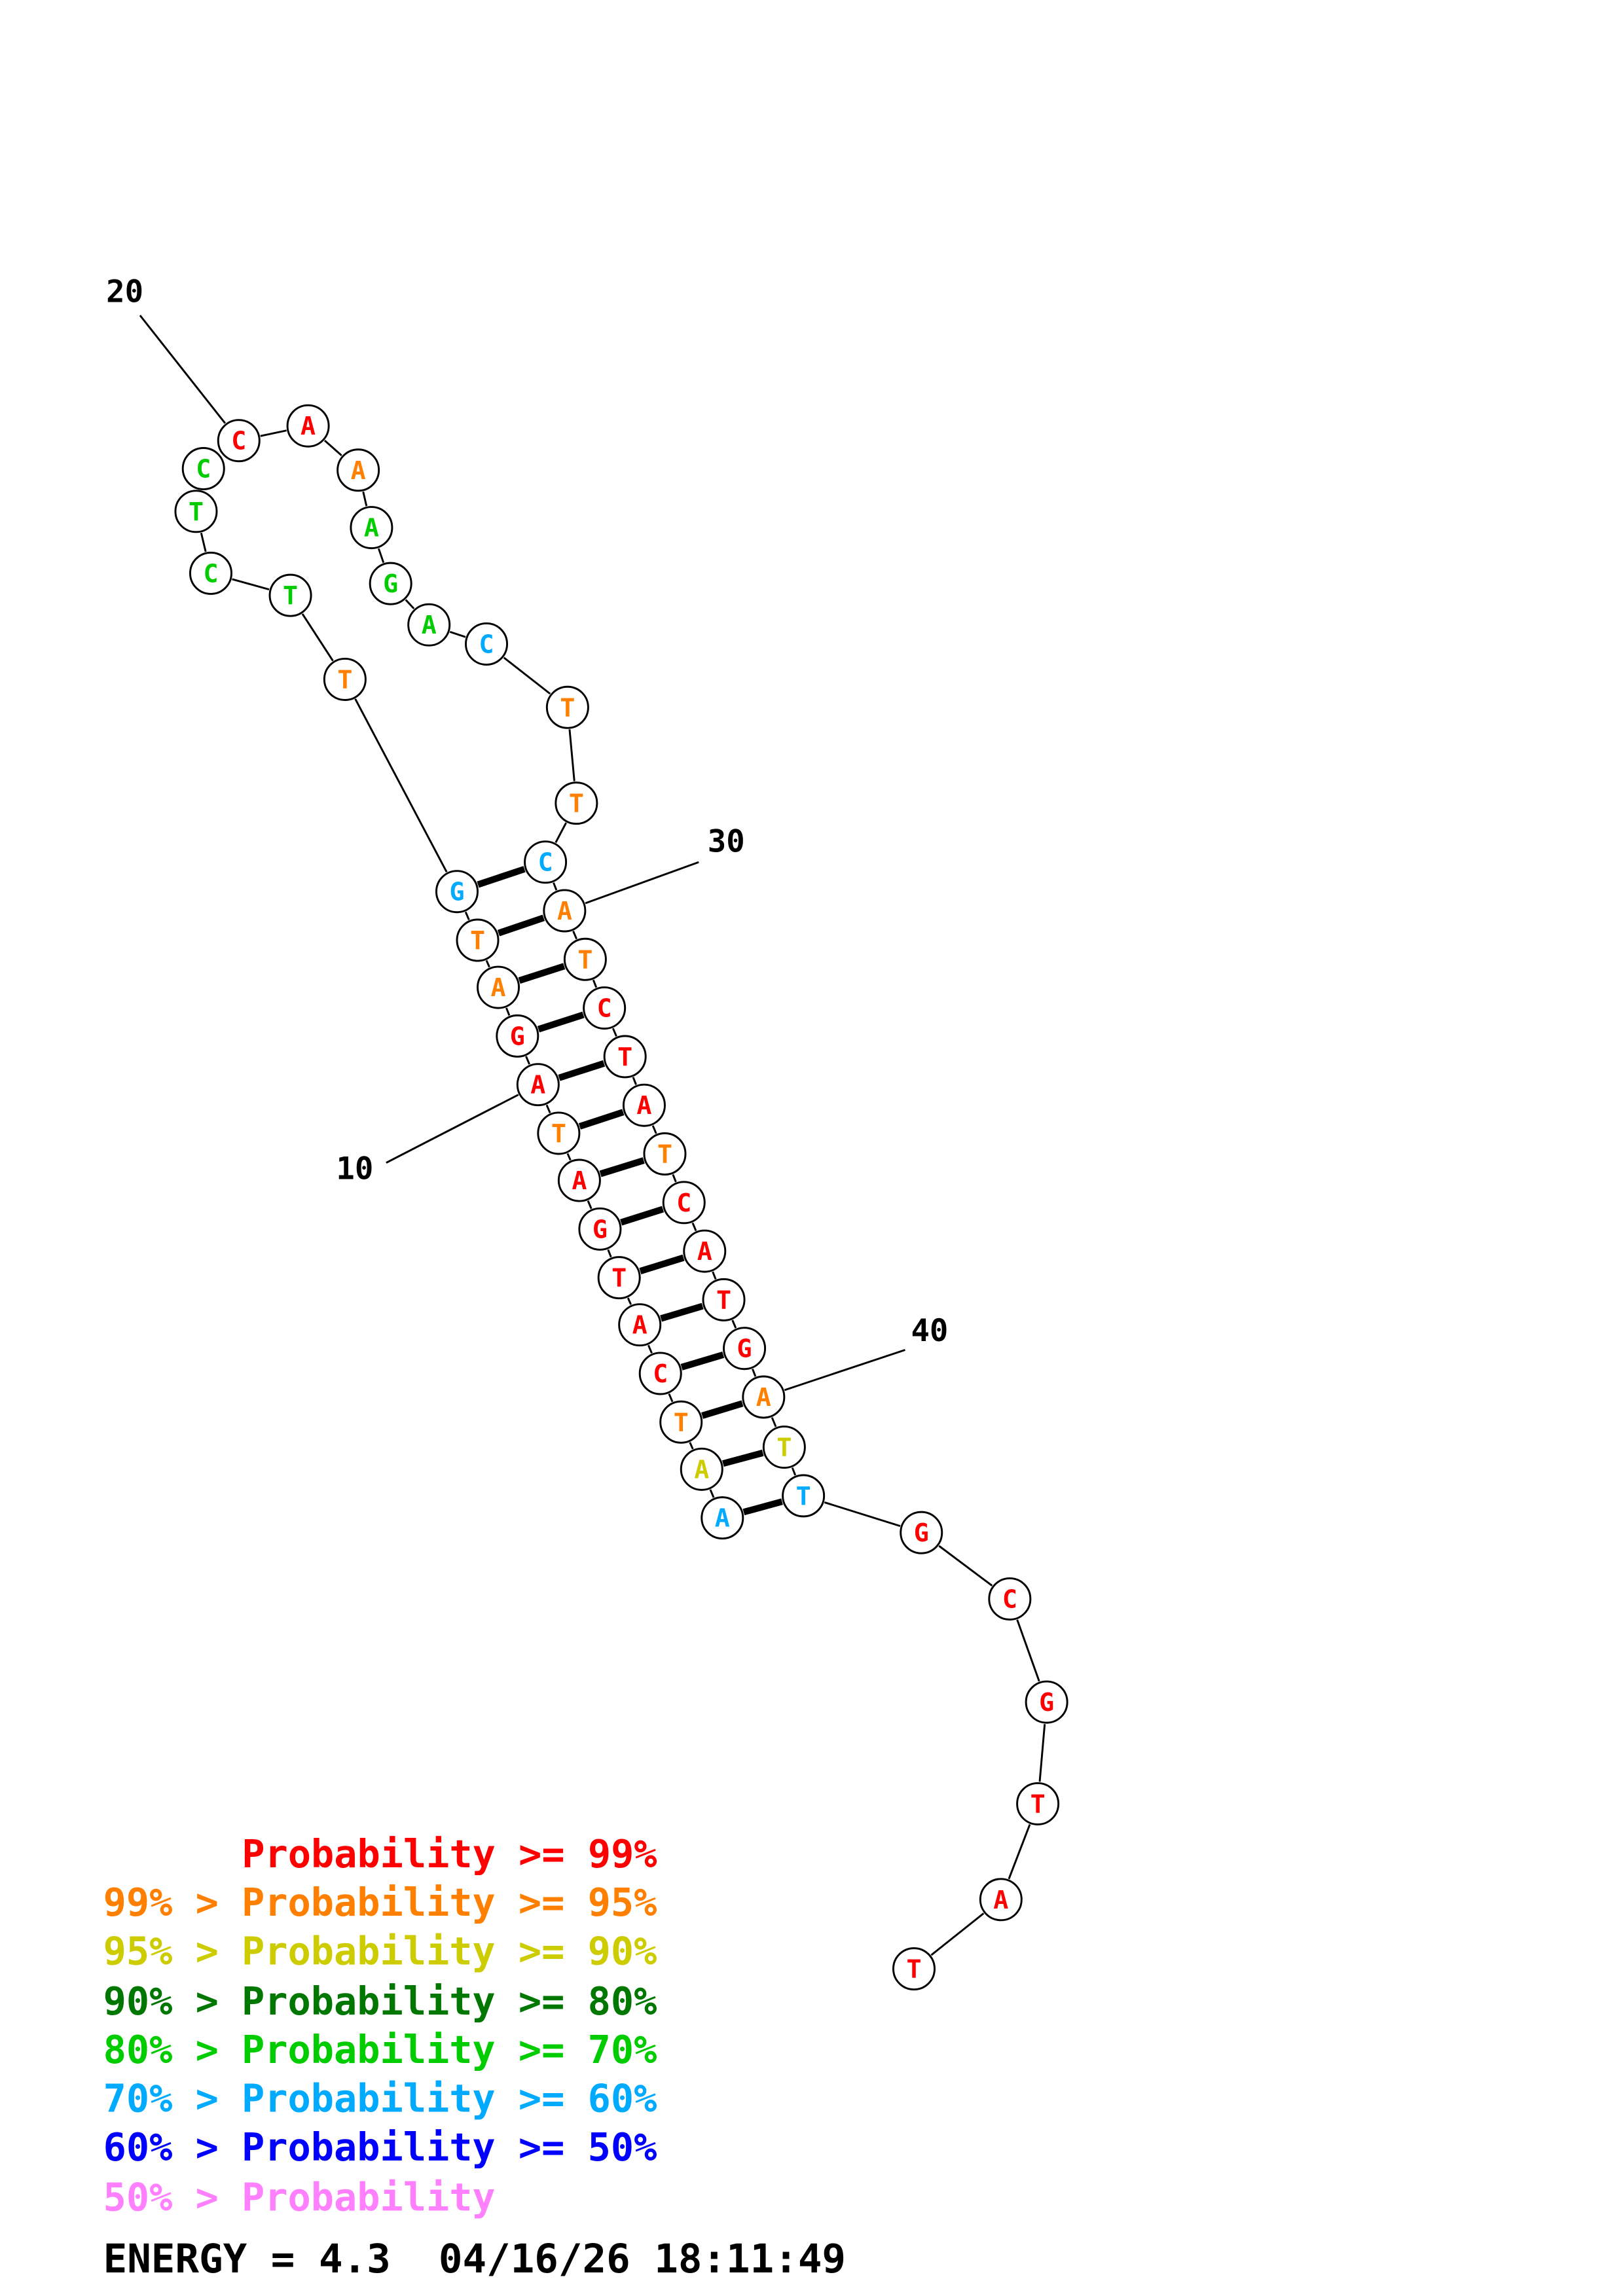 The width and height of the screenshot is (1623, 2296). Describe the element at coordinates (630, 1191) in the screenshot. I see `pair-bonds` at that location.